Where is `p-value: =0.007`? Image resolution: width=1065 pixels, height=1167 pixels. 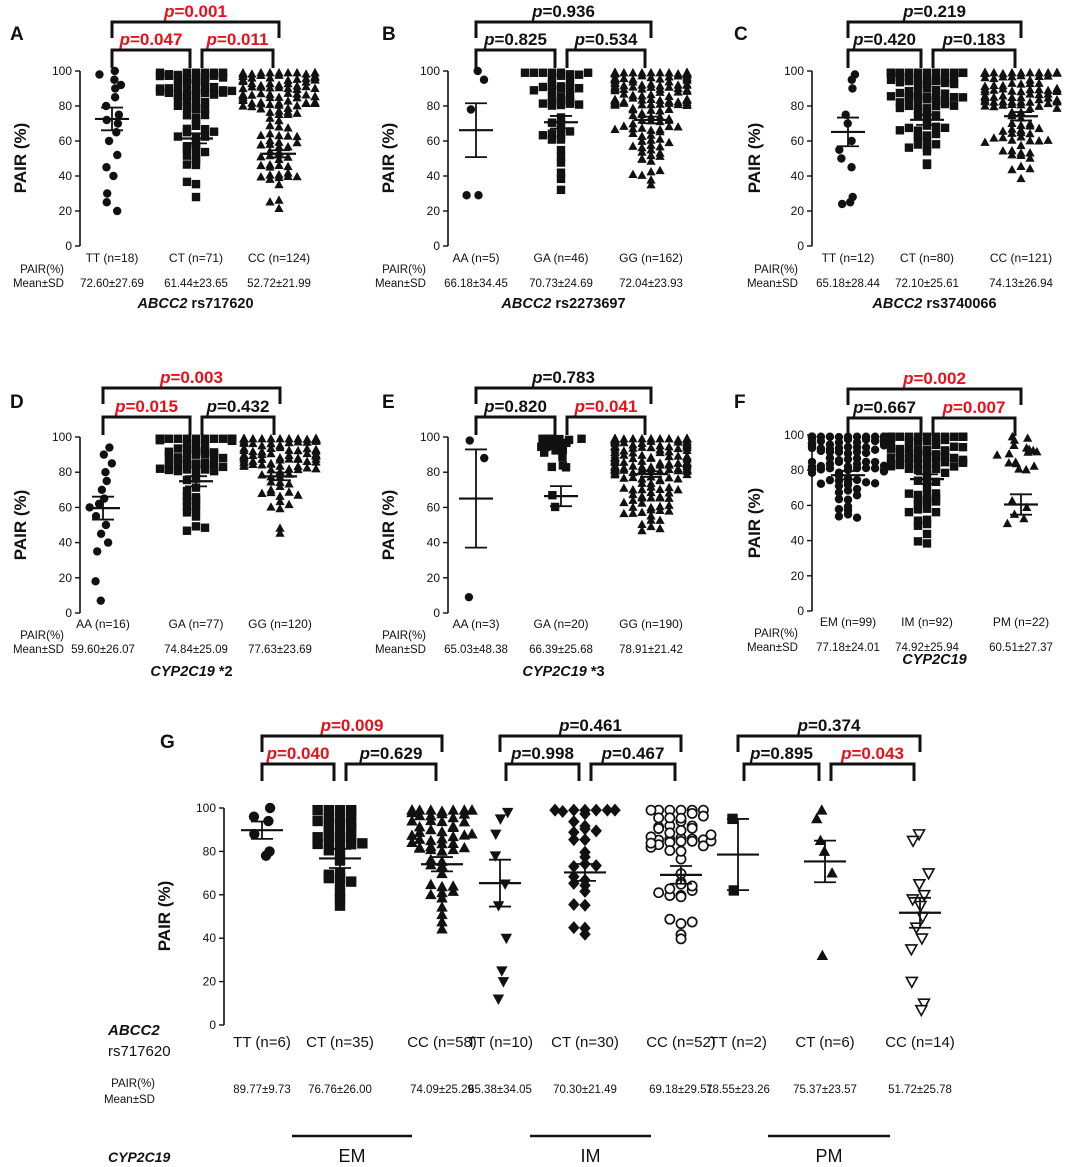
p-value: =0.007 is located at coordinates (979, 407).